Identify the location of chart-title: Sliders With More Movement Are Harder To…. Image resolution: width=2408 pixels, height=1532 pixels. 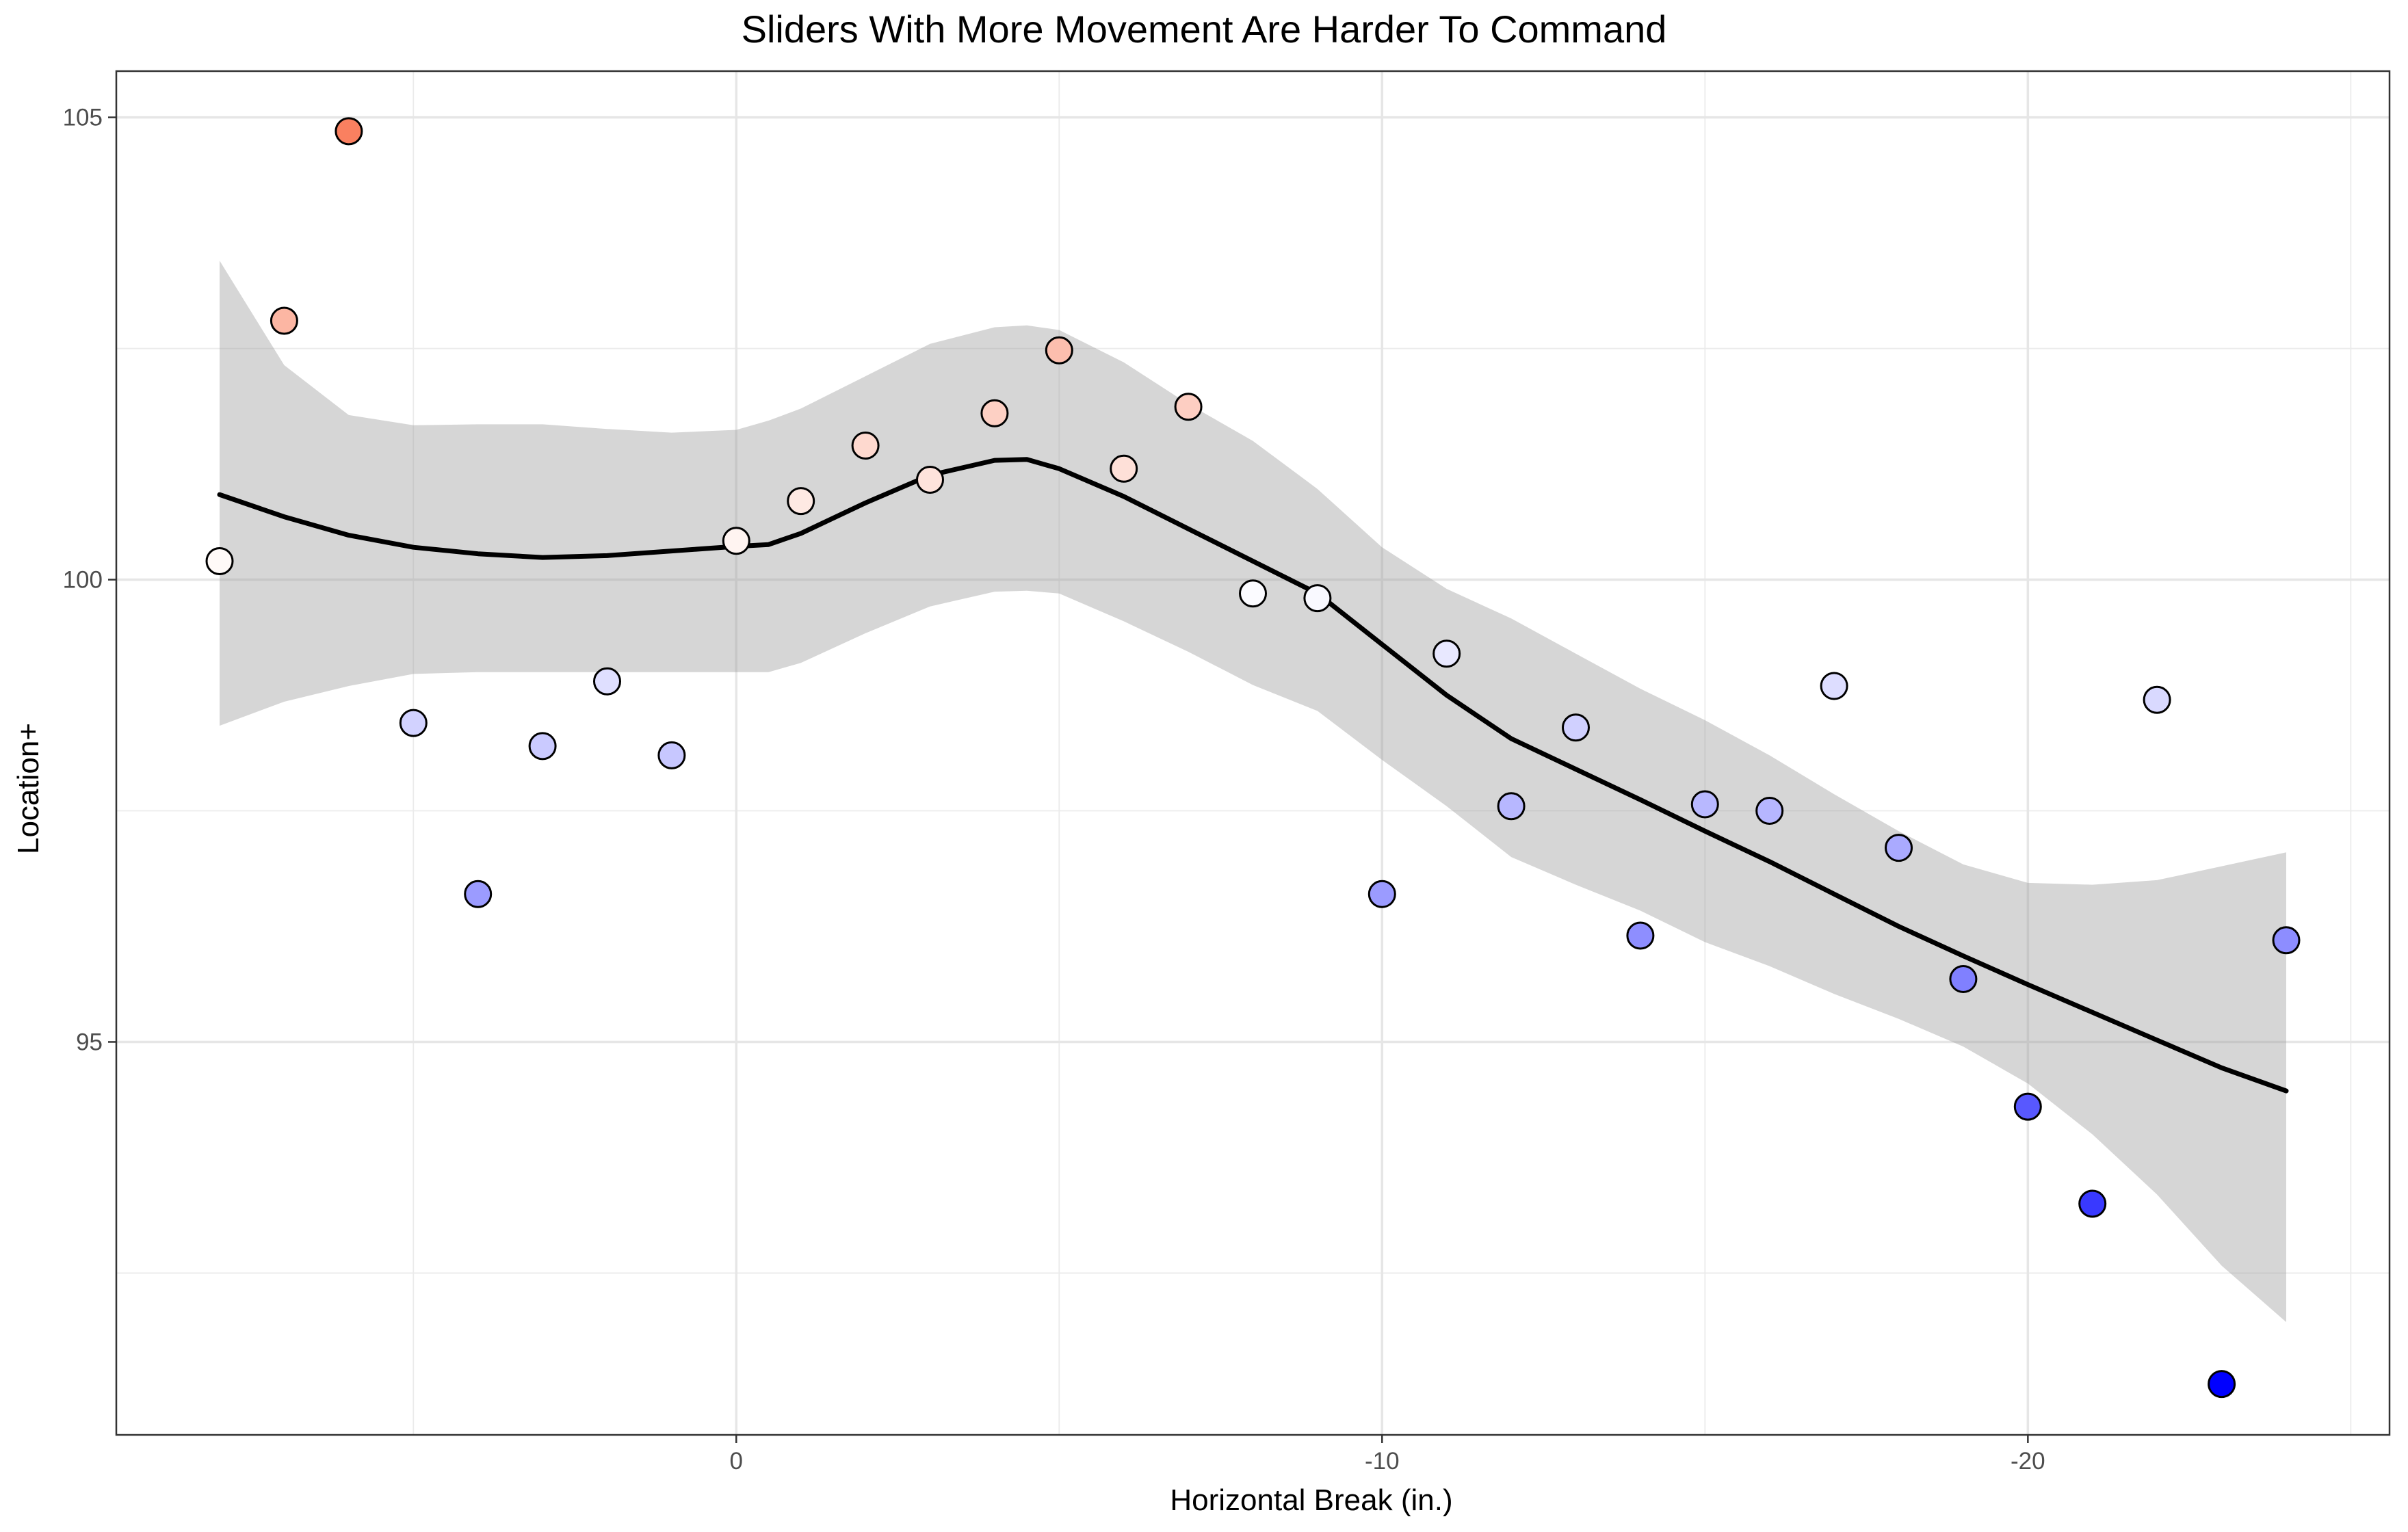
(1204, 29).